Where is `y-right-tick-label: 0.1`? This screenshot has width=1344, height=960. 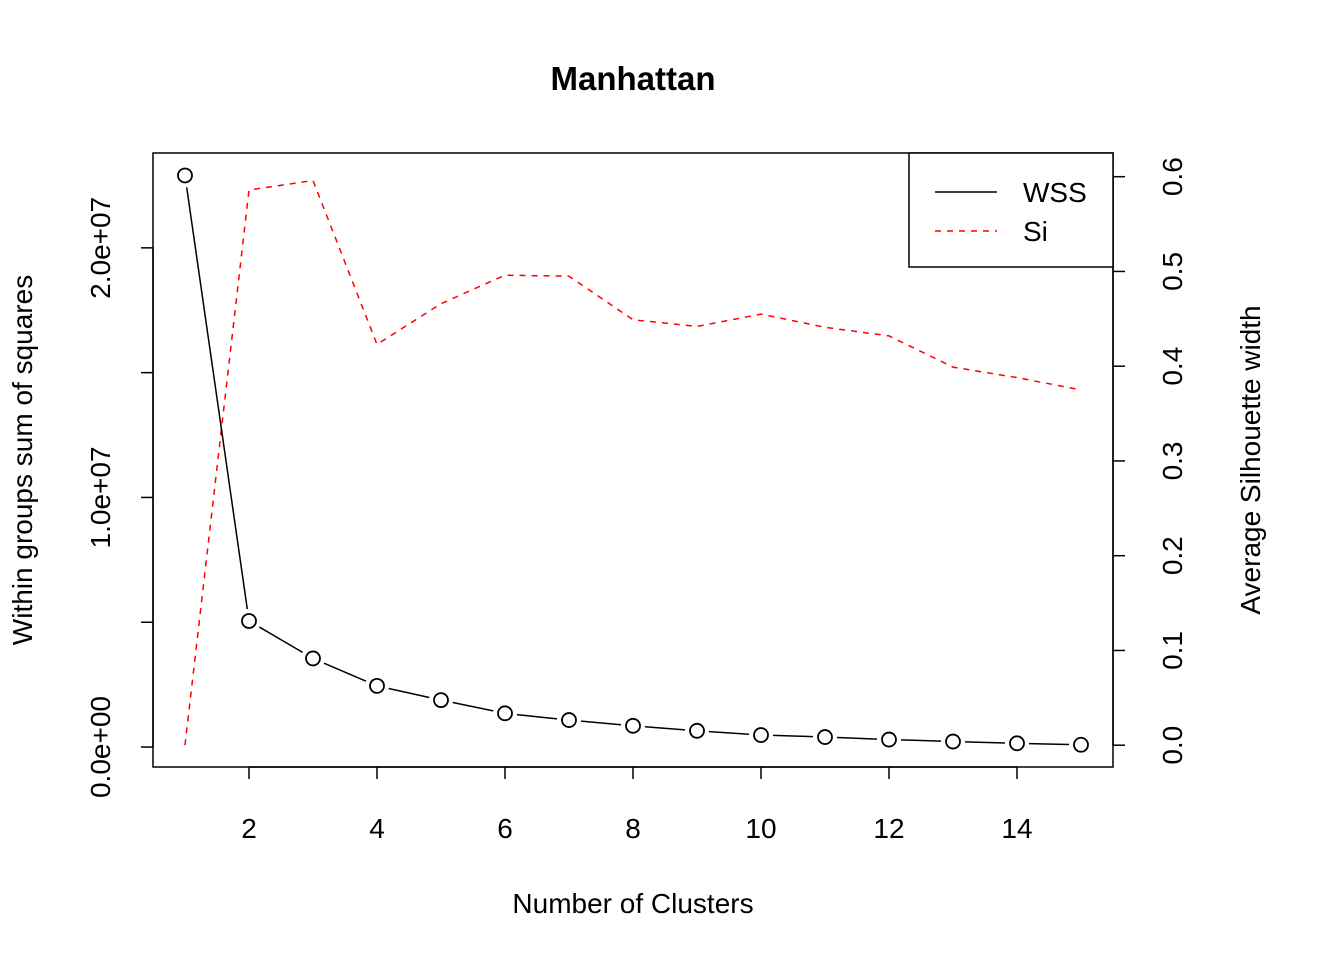 y-right-tick-label: 0.1 is located at coordinates (1172, 650).